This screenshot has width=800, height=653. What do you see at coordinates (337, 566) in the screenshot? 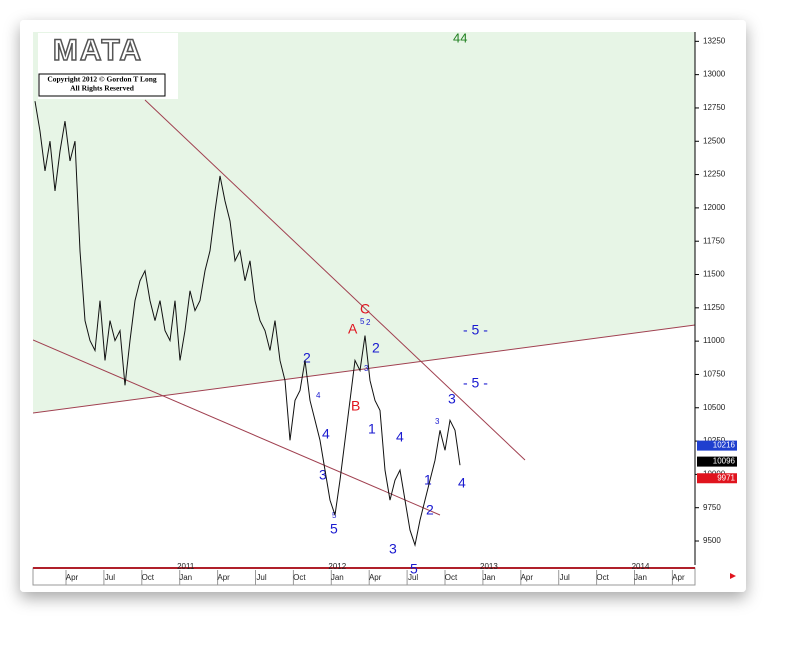
I see `year-label: 2012` at bounding box center [337, 566].